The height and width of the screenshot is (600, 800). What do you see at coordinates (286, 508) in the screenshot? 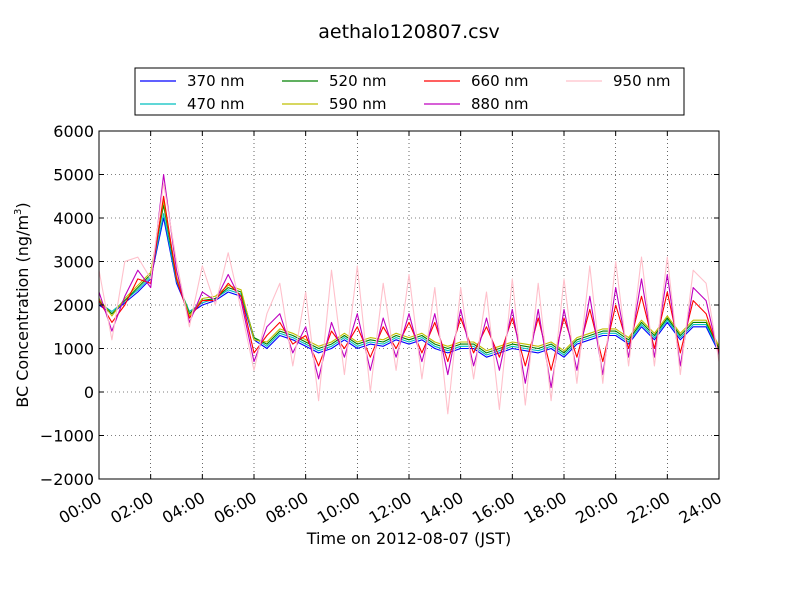
I see `x-tick-label: 08:00` at bounding box center [286, 508].